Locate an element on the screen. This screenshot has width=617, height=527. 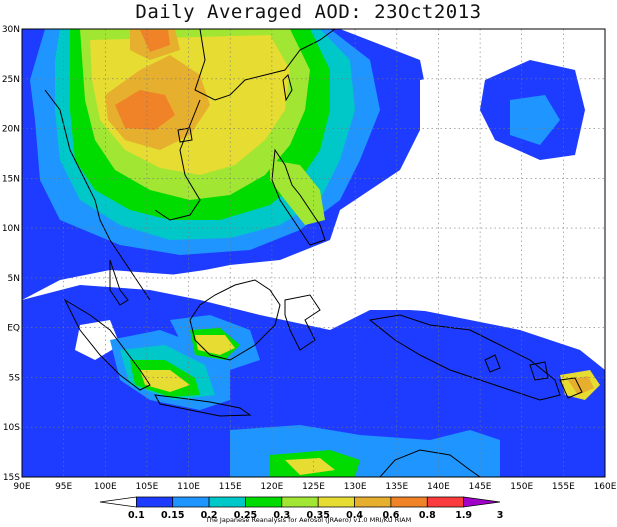
aod-gap-north is located at coordinates (552, 44).